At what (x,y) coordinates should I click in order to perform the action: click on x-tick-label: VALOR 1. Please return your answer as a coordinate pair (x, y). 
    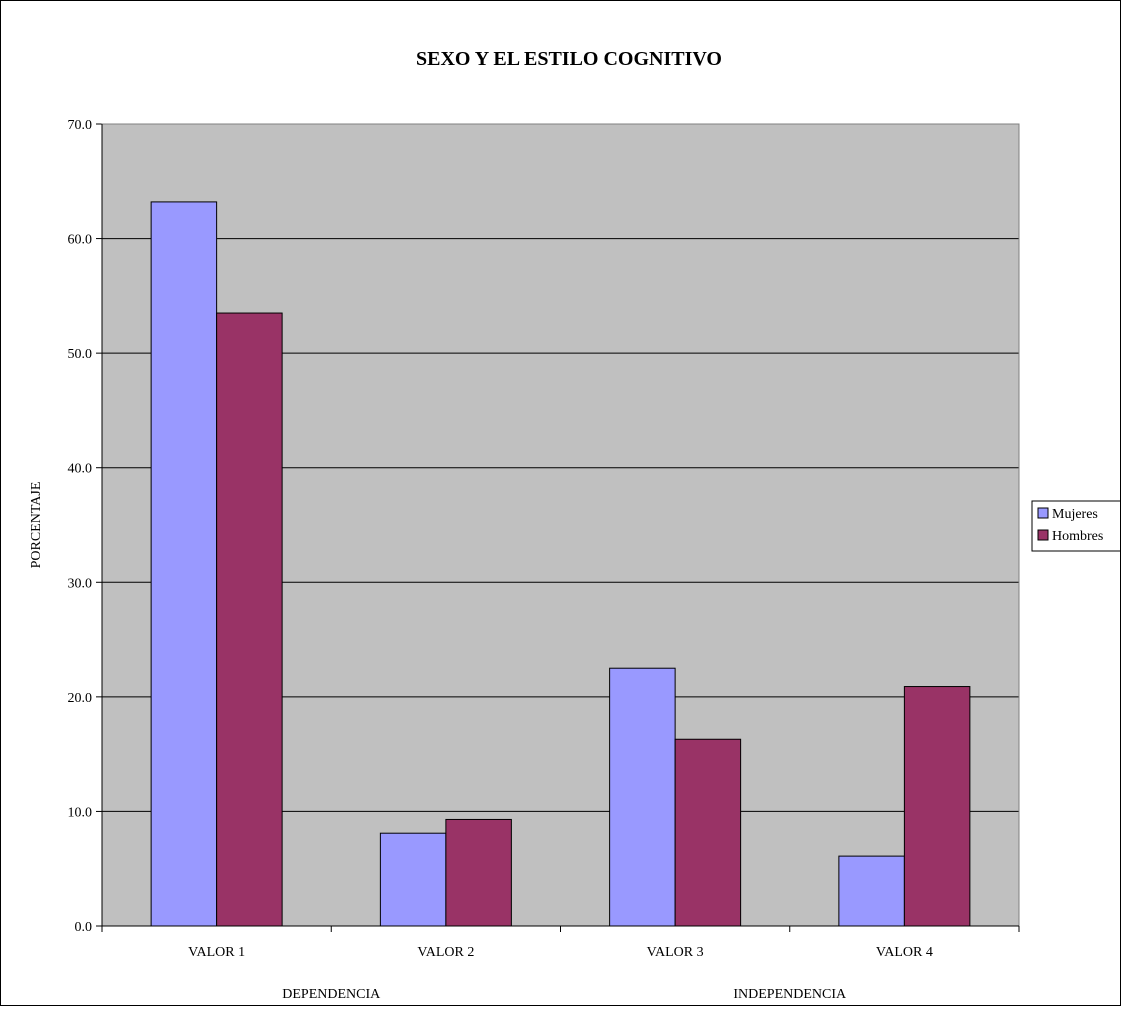
    Looking at the image, I should click on (216, 952).